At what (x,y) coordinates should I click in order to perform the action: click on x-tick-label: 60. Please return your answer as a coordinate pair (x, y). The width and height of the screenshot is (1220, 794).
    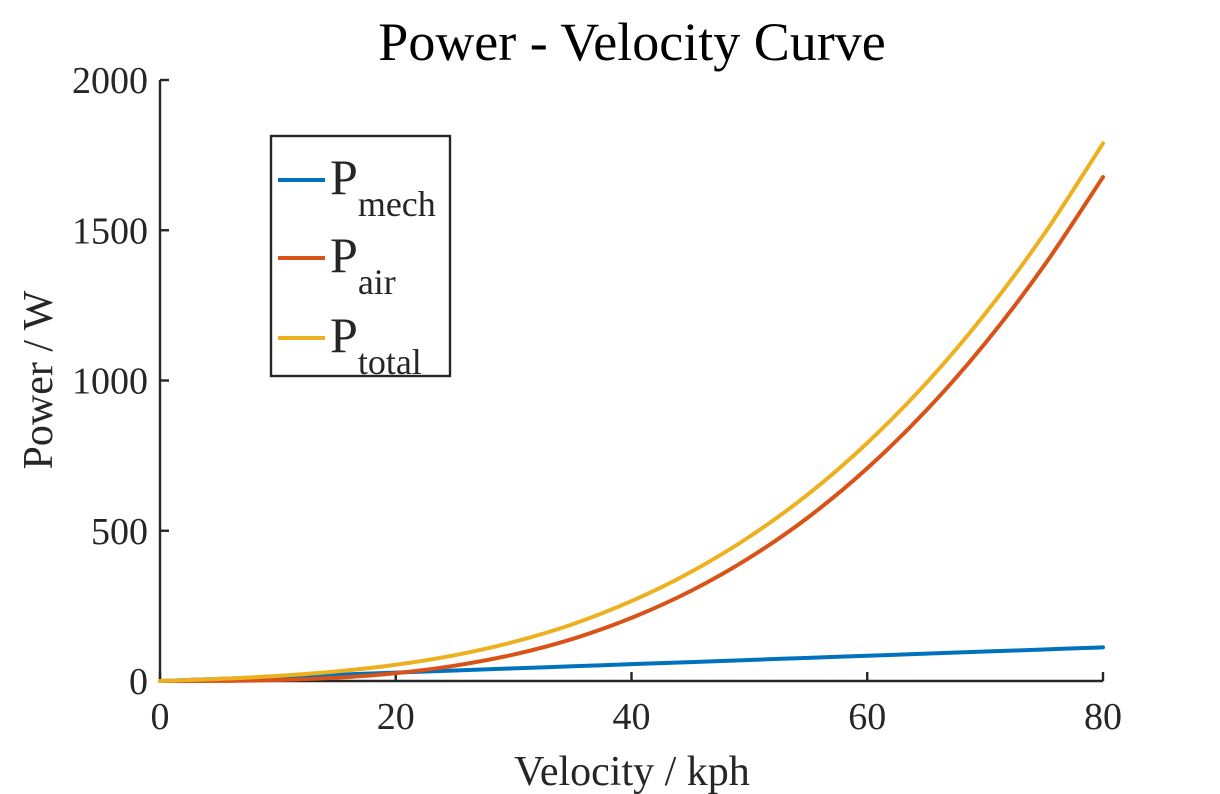
    Looking at the image, I should click on (867, 717).